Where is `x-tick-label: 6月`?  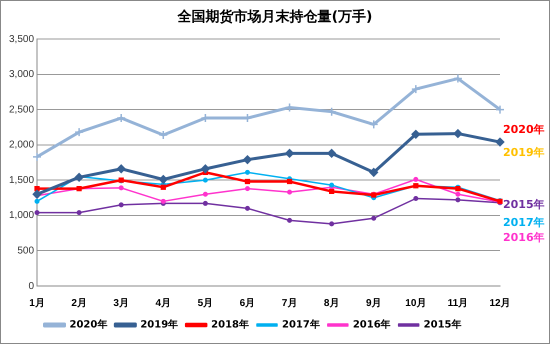
x-tick-label: 6月 is located at coordinates (248, 303).